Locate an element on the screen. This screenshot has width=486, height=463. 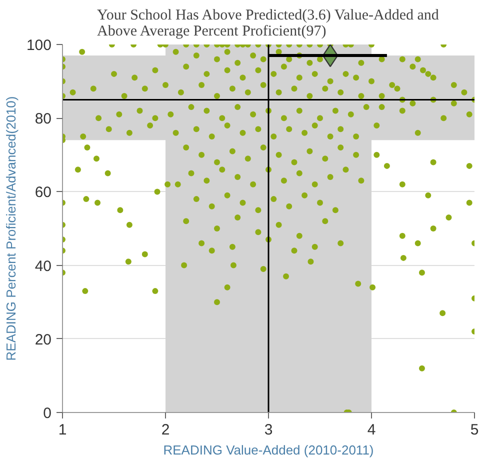
chart-title: Your School Has Above Predicted(3.6) Value-Added and Above Average Percent Proficient(97) is located at coordinates (268, 24).